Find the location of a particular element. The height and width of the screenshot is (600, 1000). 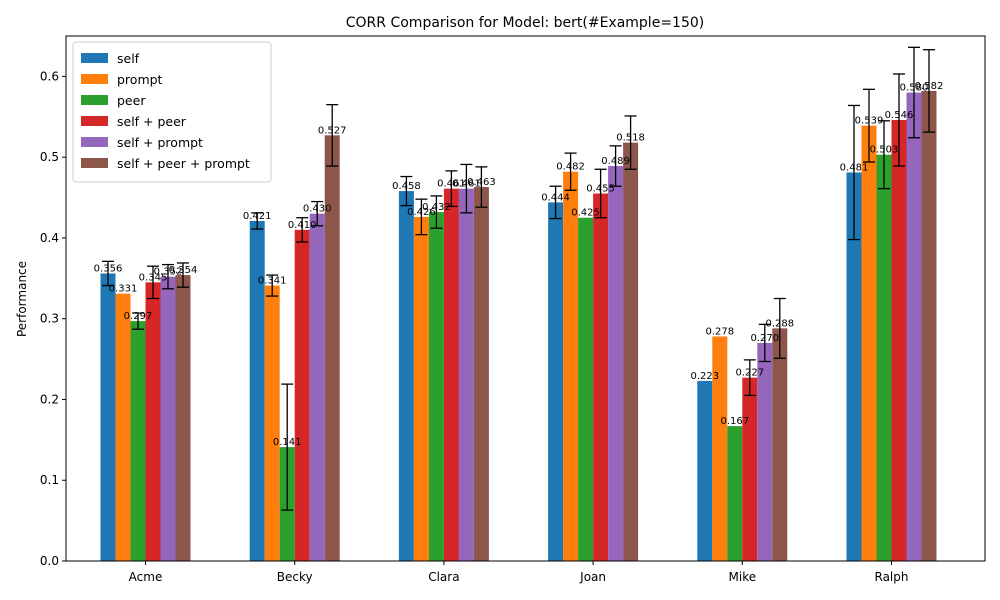

y-tick-label: 0.6 is located at coordinates (49, 76).